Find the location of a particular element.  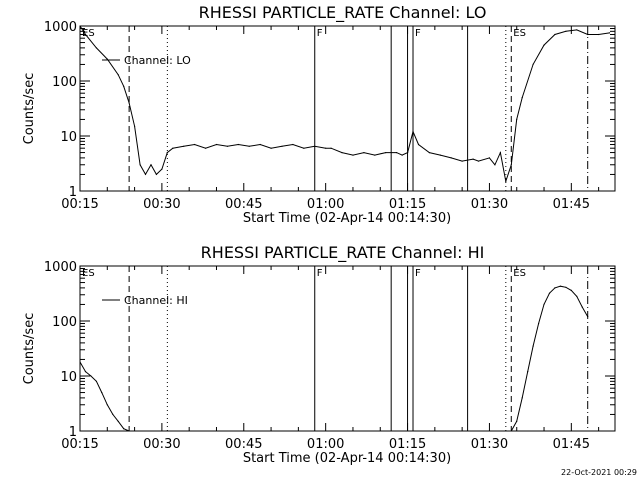

generation-timestamp: 22-Oct-2021 00:29 is located at coordinates (599, 472).